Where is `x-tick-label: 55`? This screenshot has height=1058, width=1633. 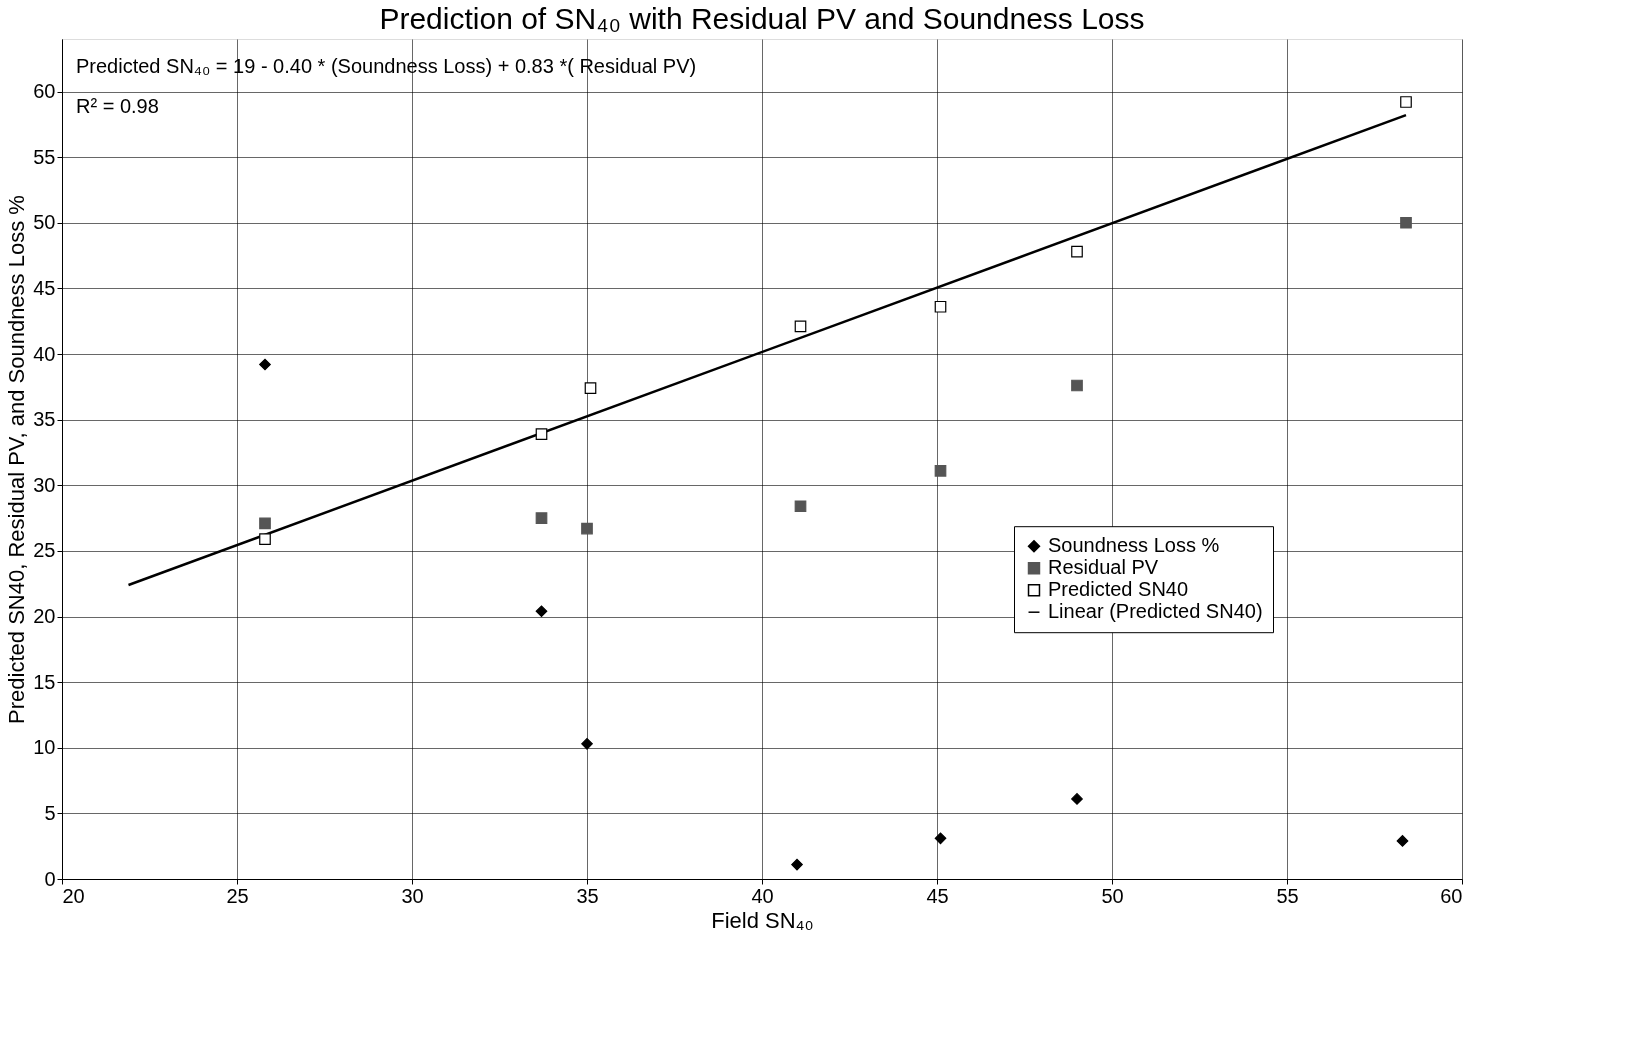 x-tick-label: 55 is located at coordinates (1287, 895).